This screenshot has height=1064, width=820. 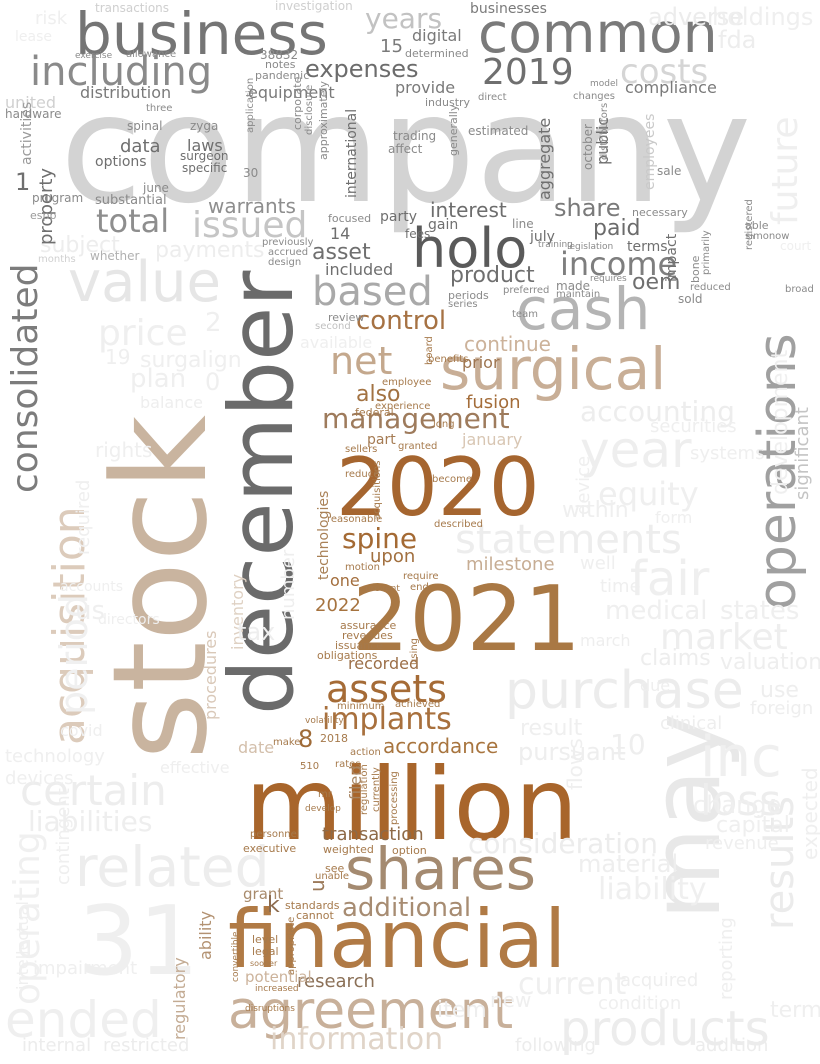 I want to click on cloud-word: asset, so click(x=341, y=252).